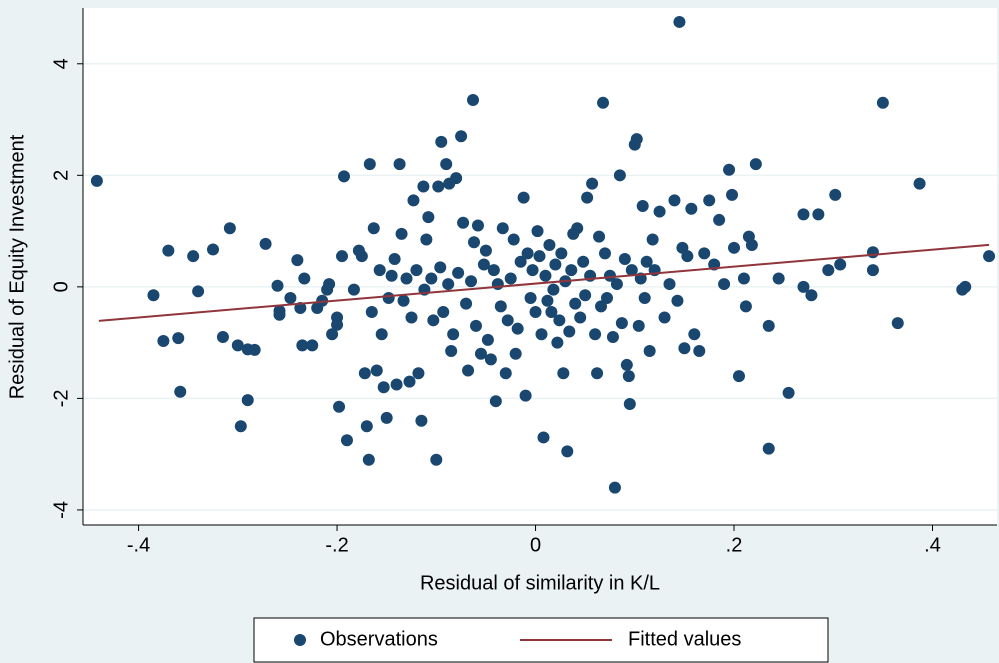 Image resolution: width=999 pixels, height=663 pixels. I want to click on y-tick-label: 4, so click(61, 63).